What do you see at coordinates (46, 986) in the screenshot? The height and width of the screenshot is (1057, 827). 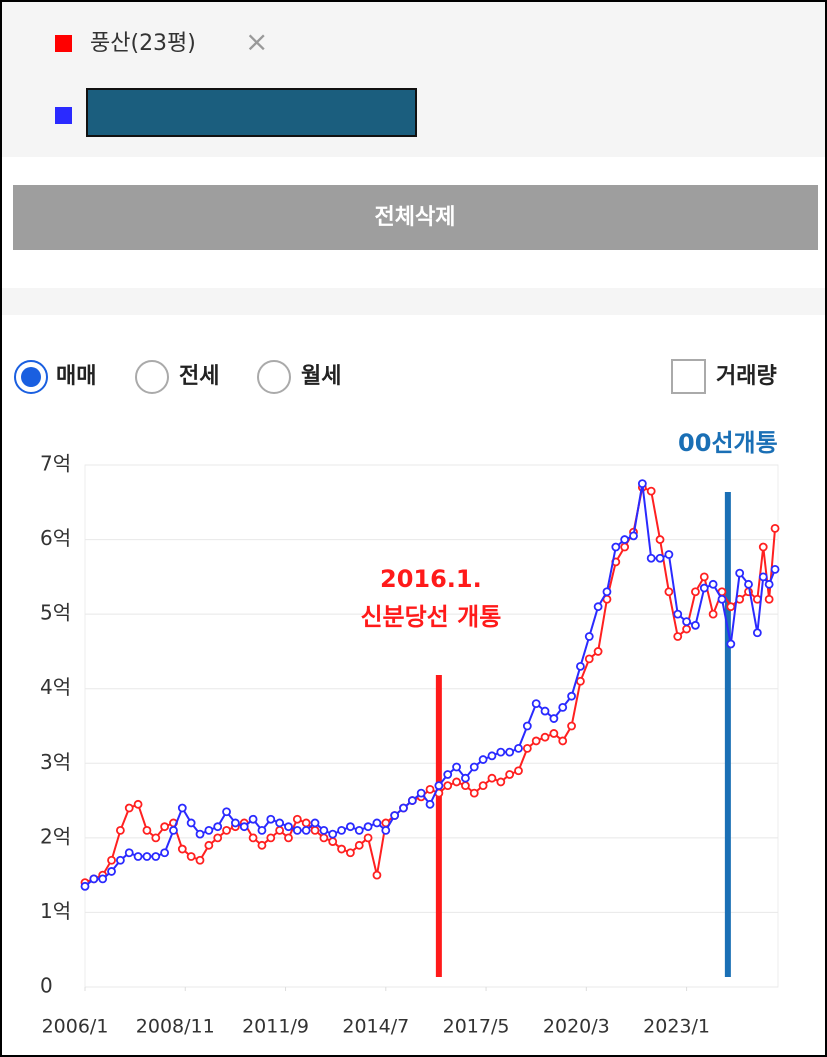 I see `y-tick-label: 0` at bounding box center [46, 986].